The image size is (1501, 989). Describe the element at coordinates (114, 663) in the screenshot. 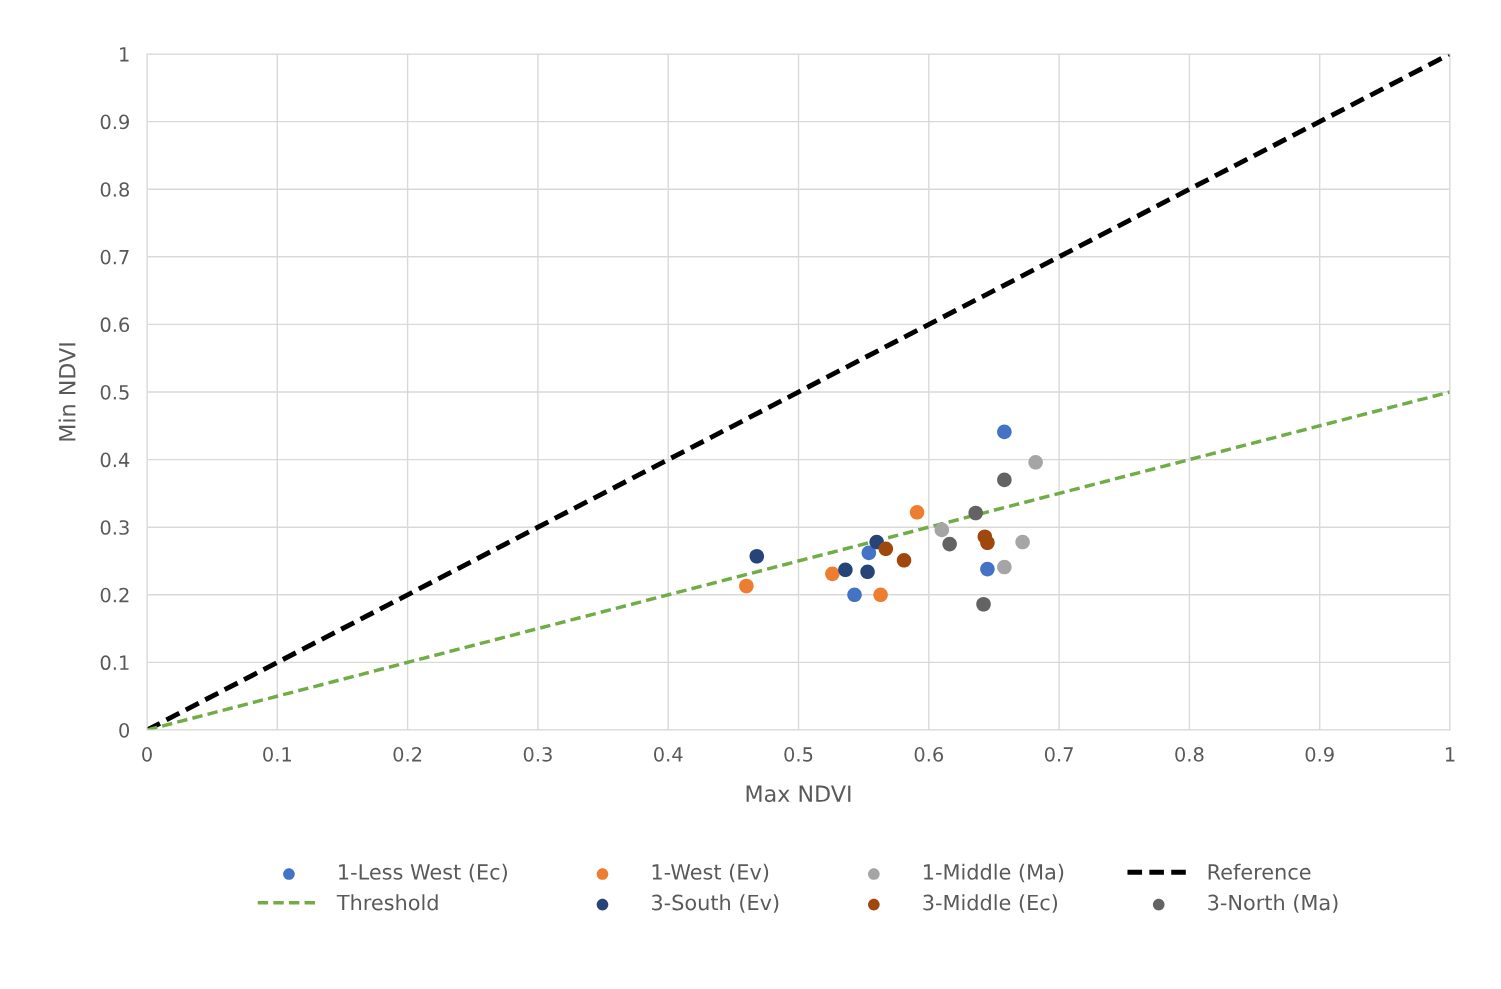

I see `y-tick-label: 0.1` at that location.